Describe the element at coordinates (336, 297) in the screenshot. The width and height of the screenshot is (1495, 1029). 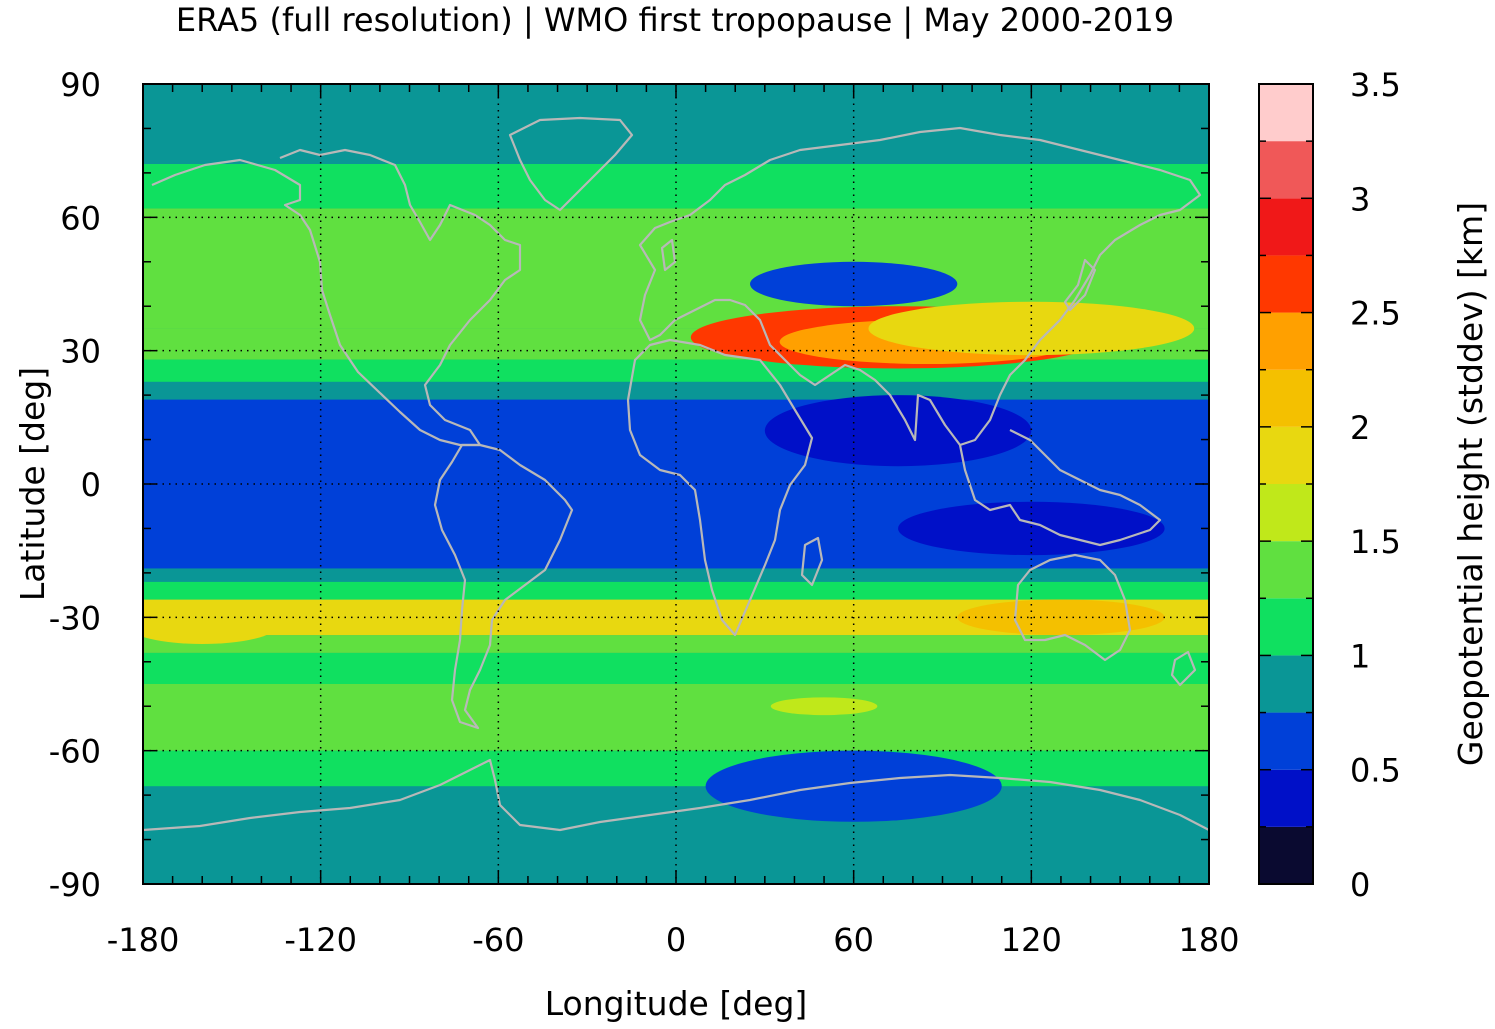
I see `coastline-north-america` at that location.